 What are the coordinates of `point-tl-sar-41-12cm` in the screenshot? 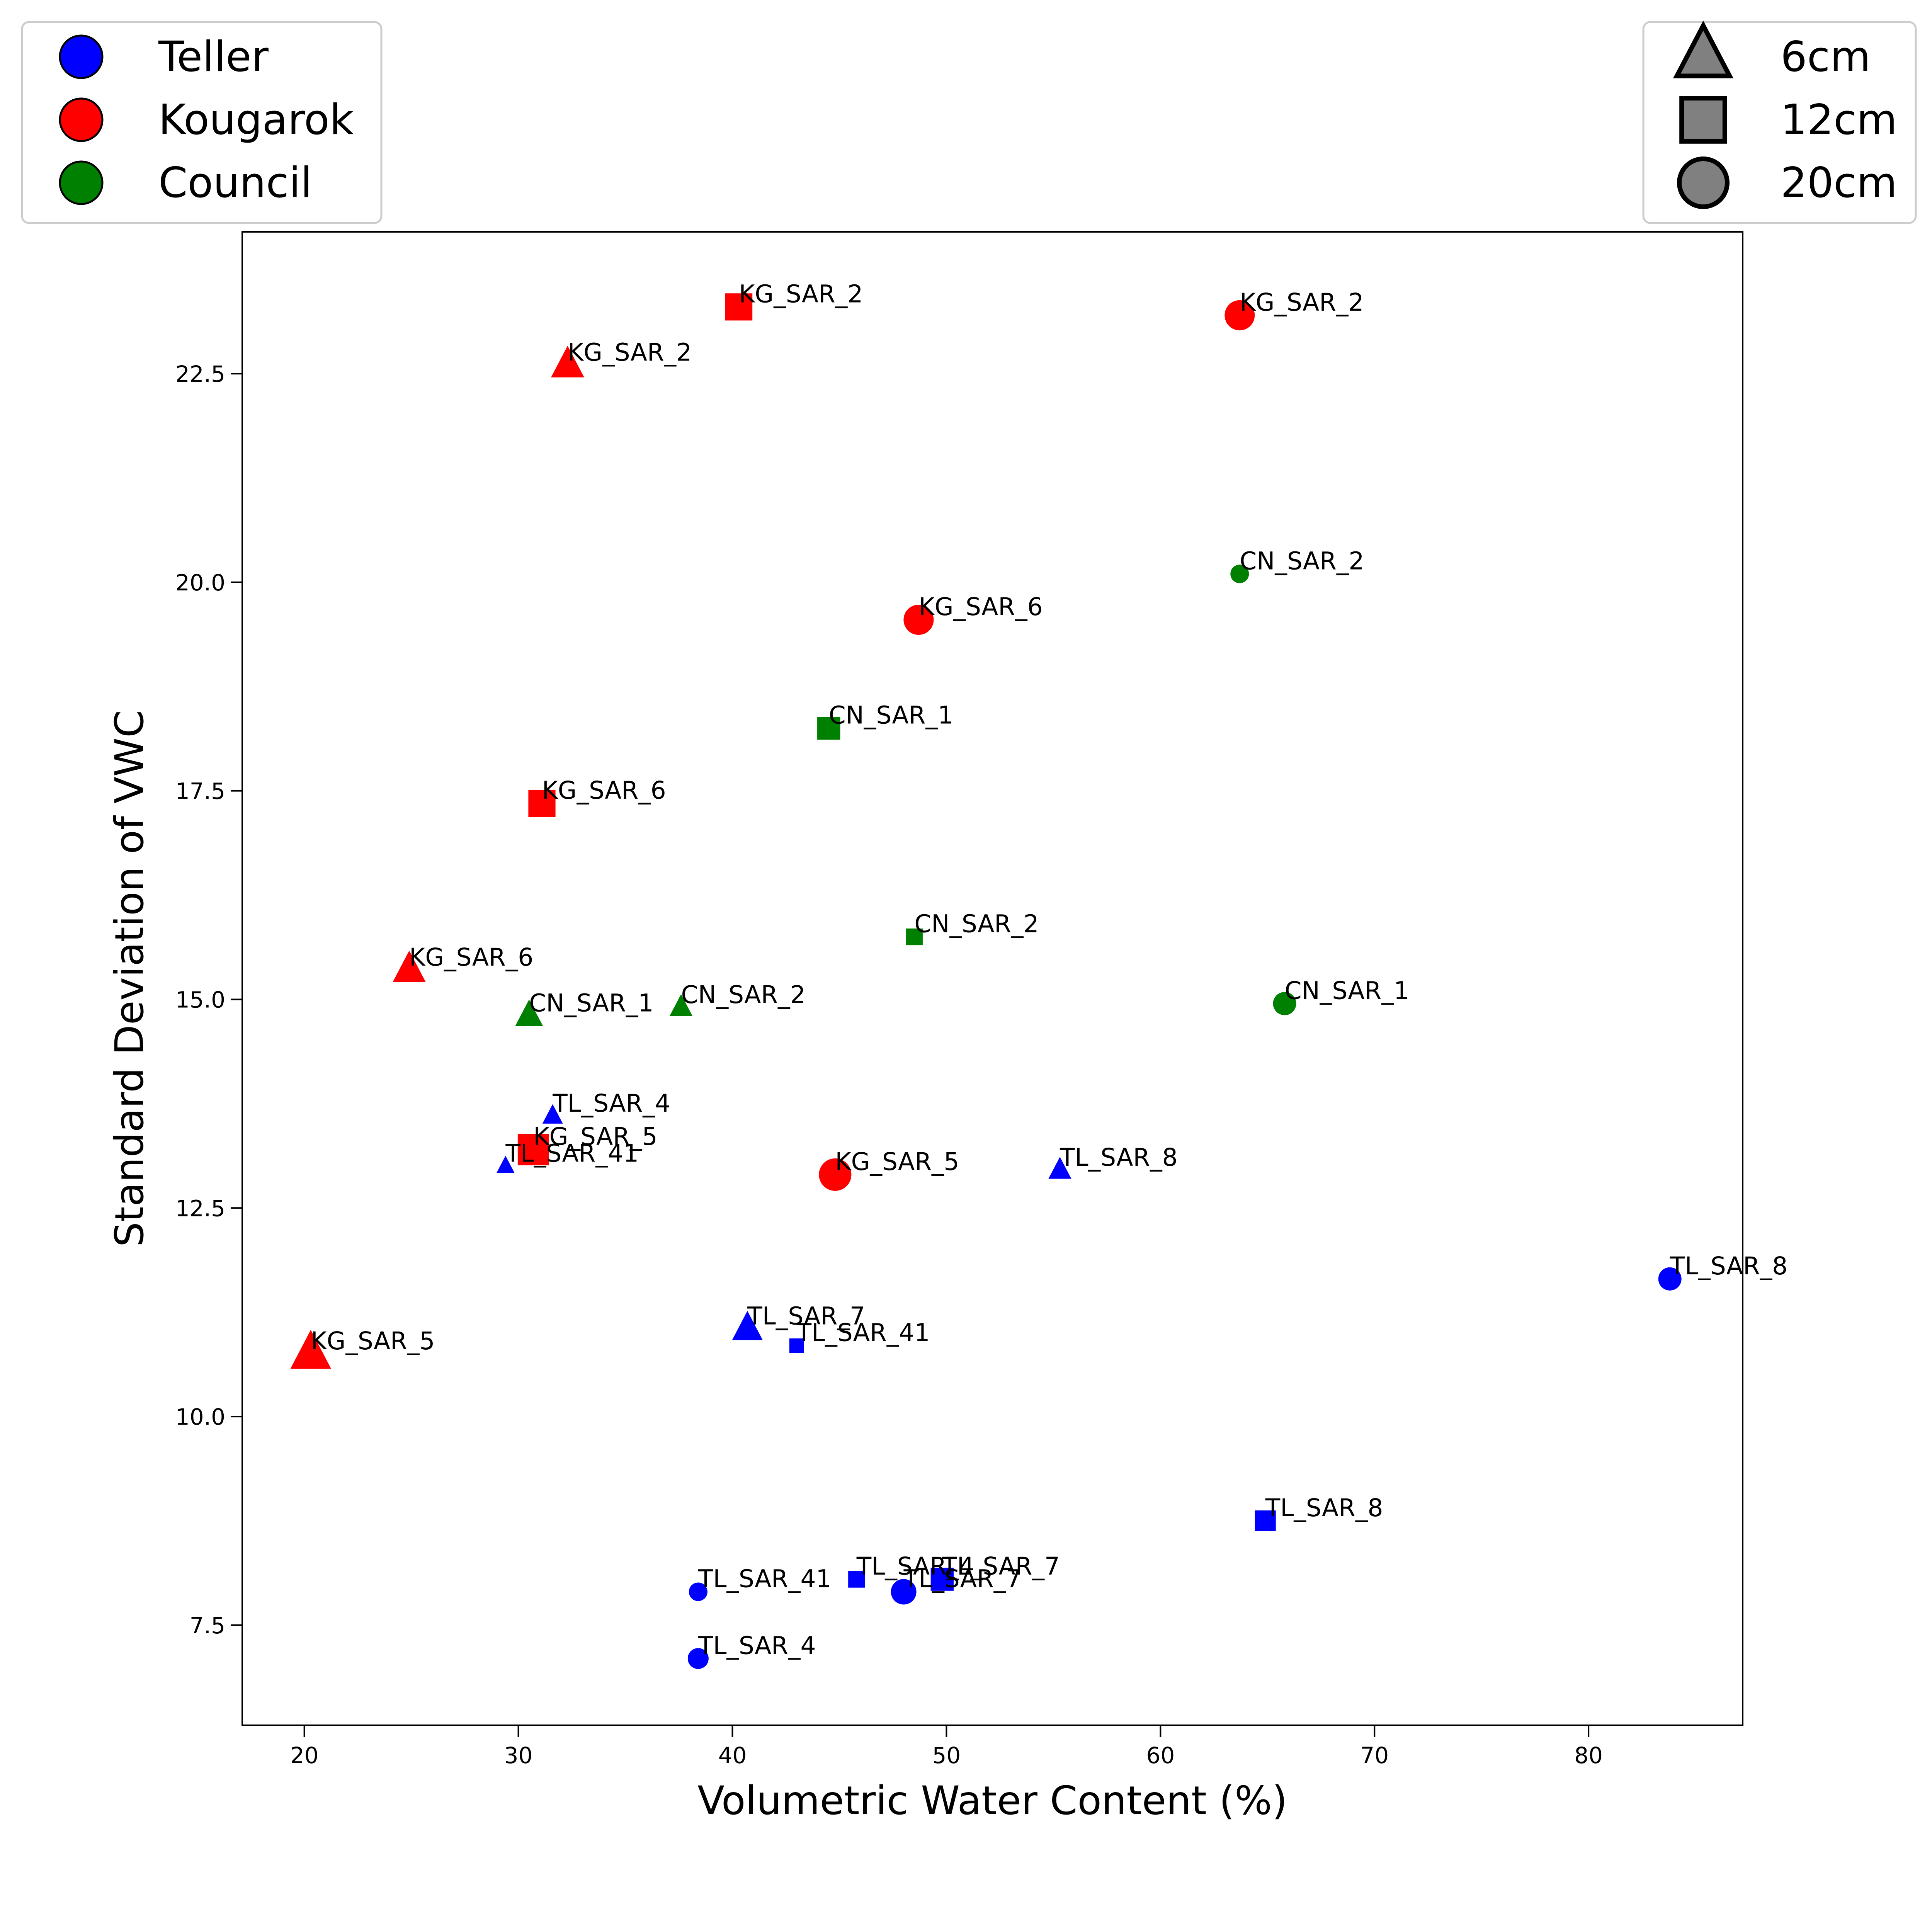 It's located at (797, 1346).